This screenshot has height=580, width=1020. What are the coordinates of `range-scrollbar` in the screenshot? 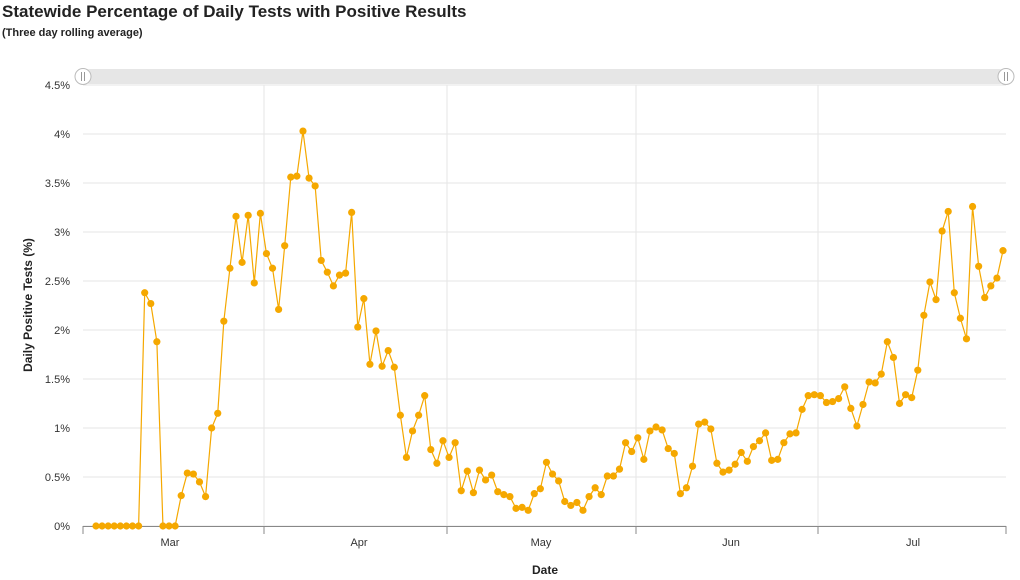 It's located at (544, 76).